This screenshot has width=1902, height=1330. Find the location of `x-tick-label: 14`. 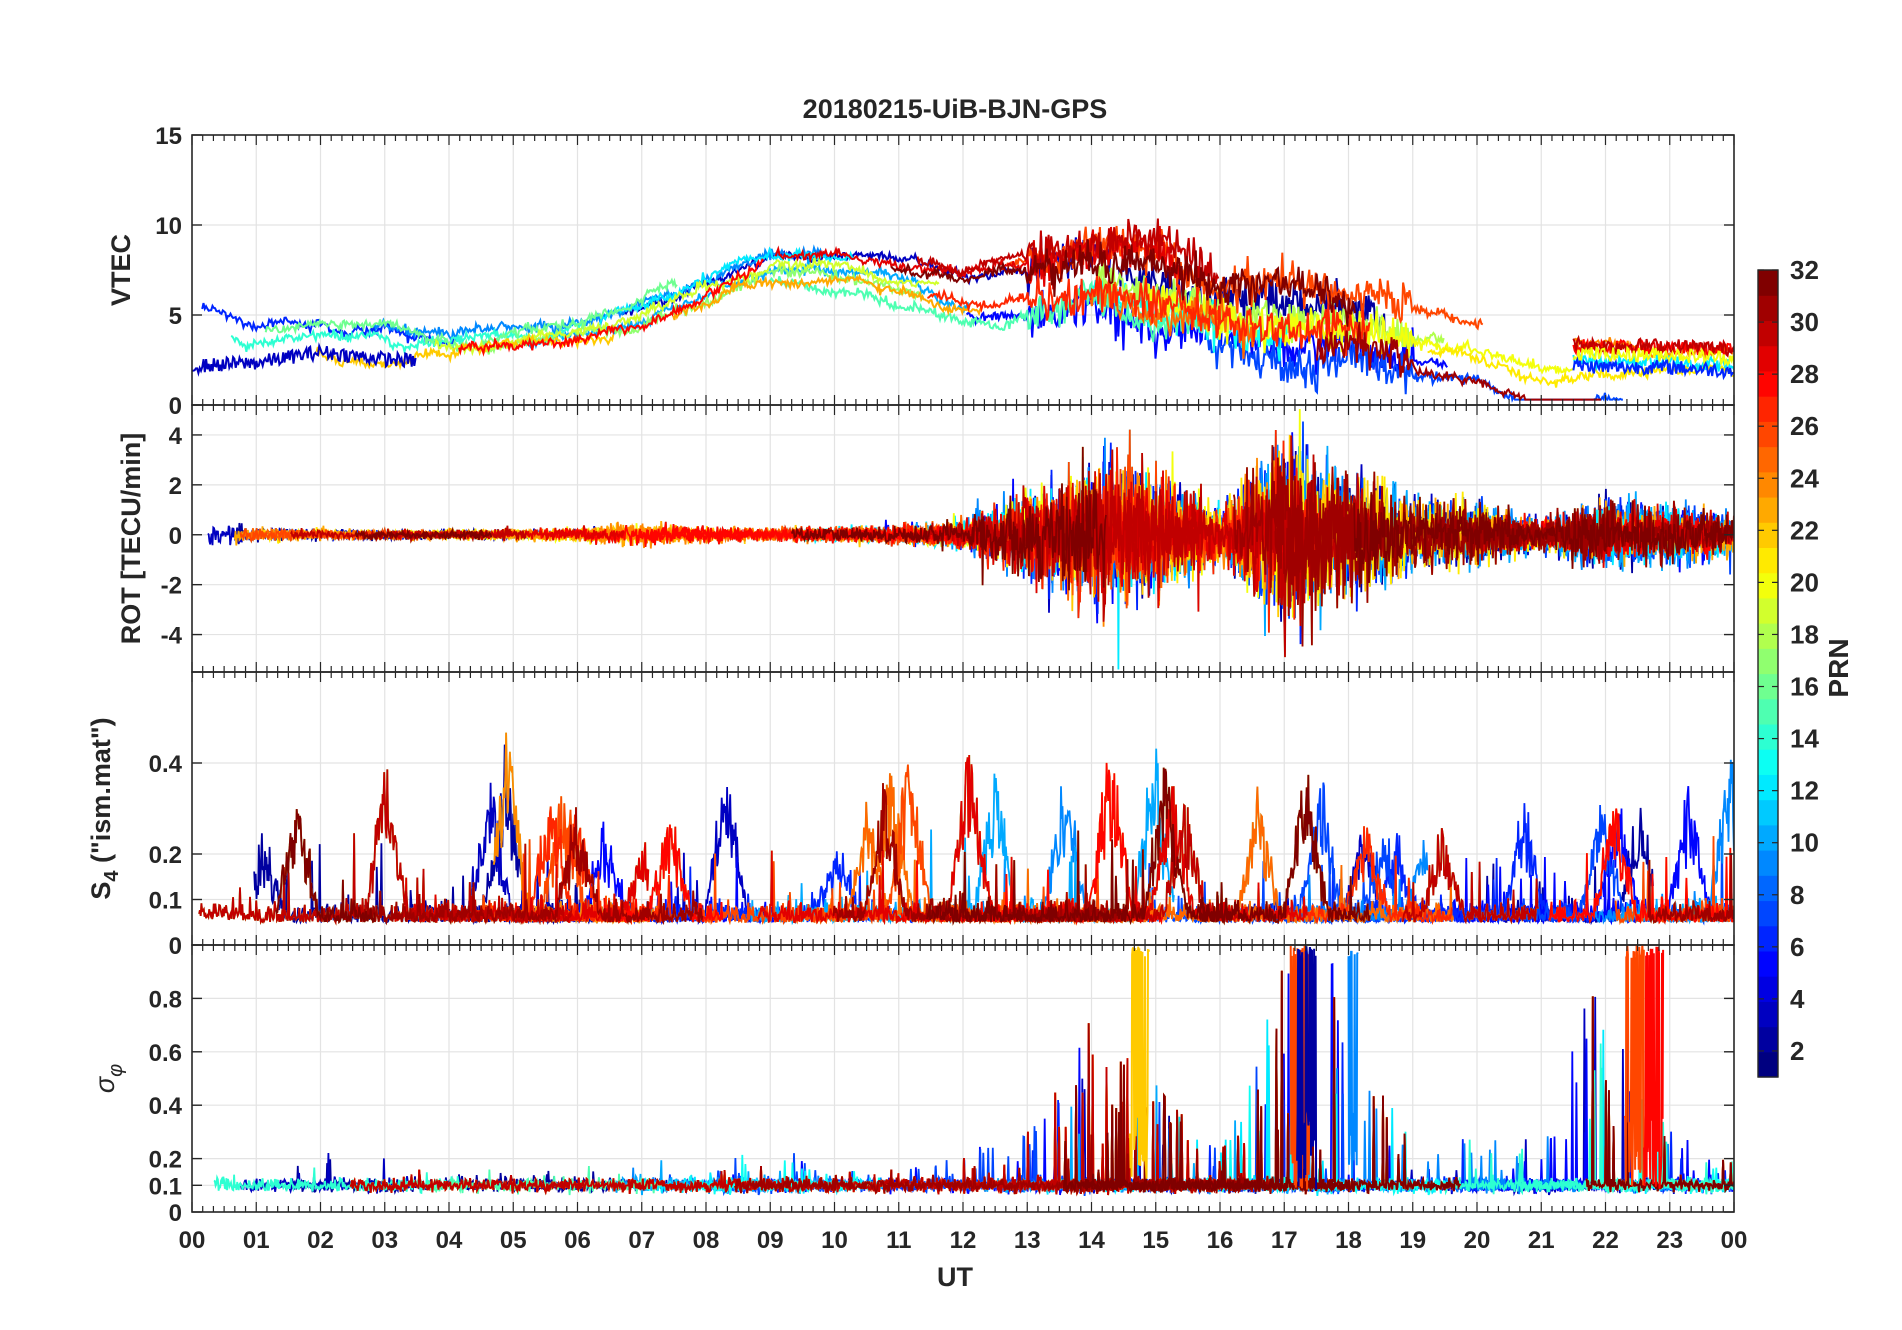

x-tick-label: 14 is located at coordinates (1091, 1240).